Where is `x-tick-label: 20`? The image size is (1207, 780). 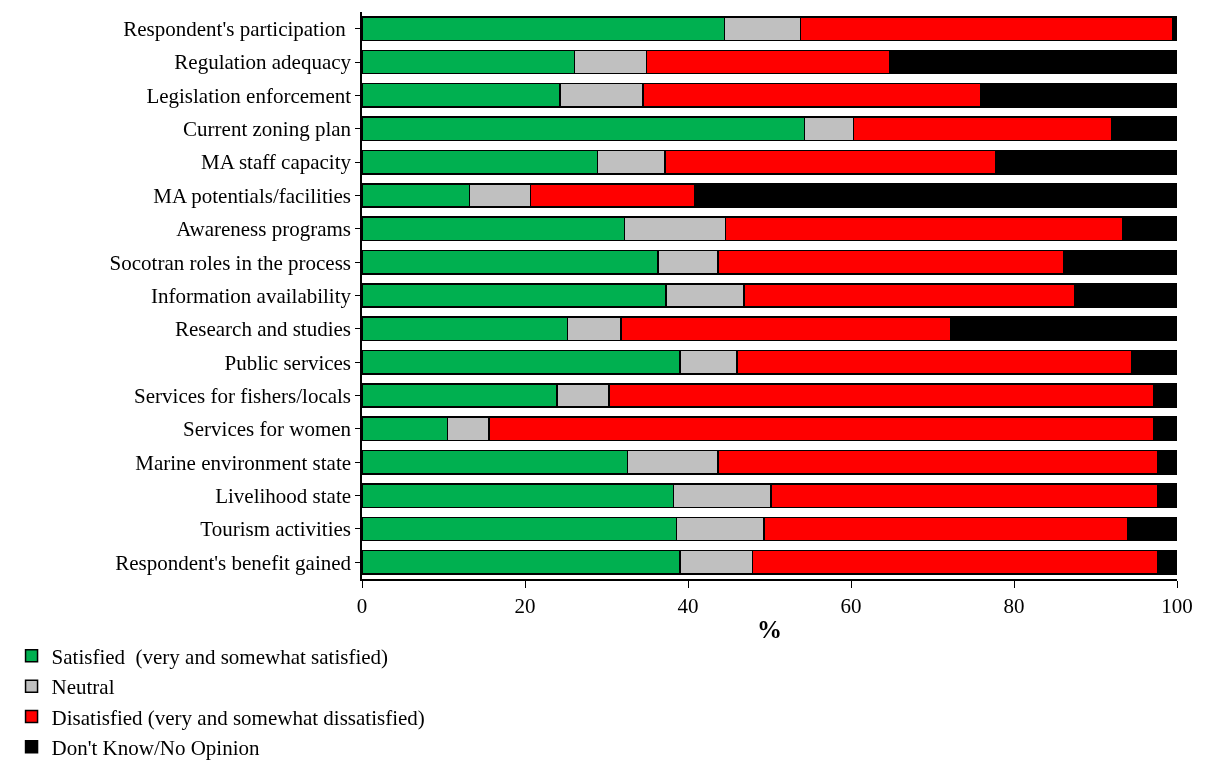
x-tick-label: 20 is located at coordinates (525, 605).